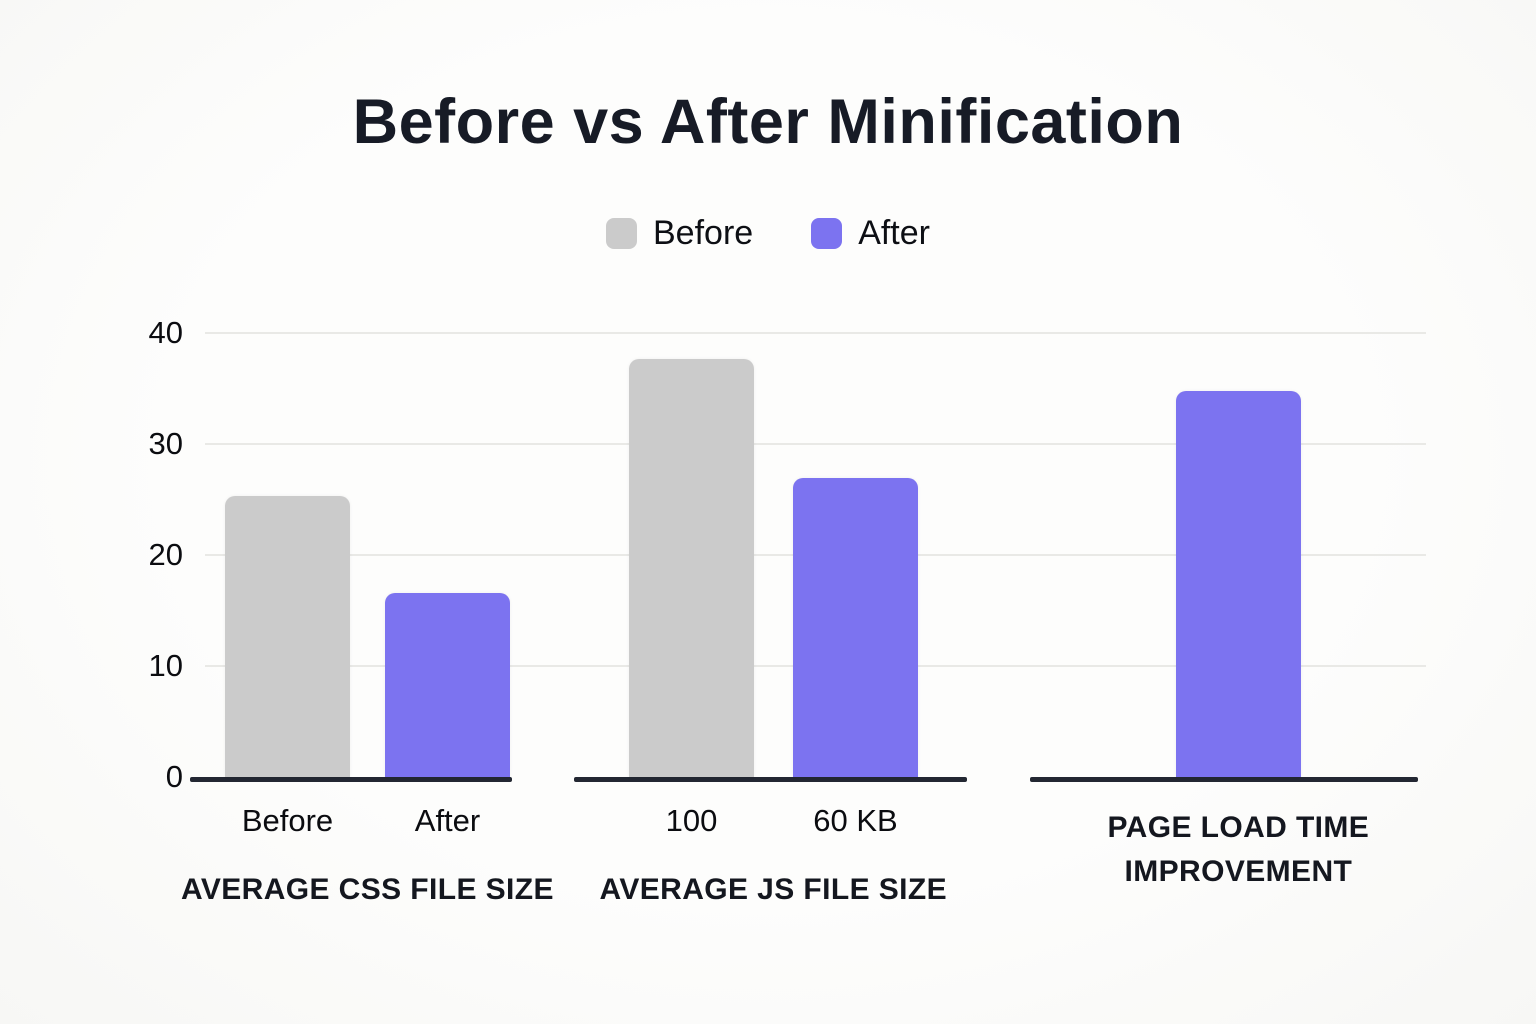 The width and height of the screenshot is (1536, 1024). What do you see at coordinates (174, 776) in the screenshot?
I see `y-axis-tick-0: 0` at bounding box center [174, 776].